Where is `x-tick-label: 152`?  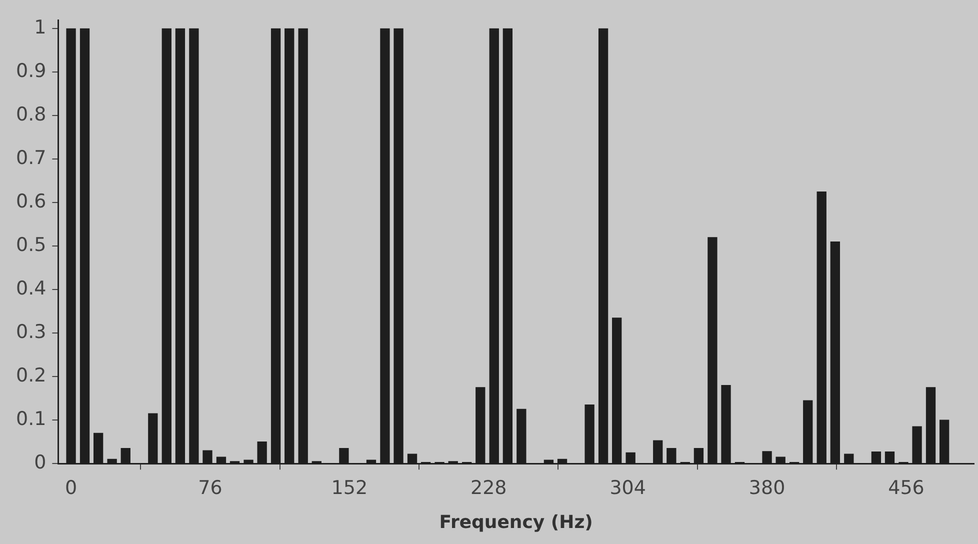 x-tick-label: 152 is located at coordinates (349, 487).